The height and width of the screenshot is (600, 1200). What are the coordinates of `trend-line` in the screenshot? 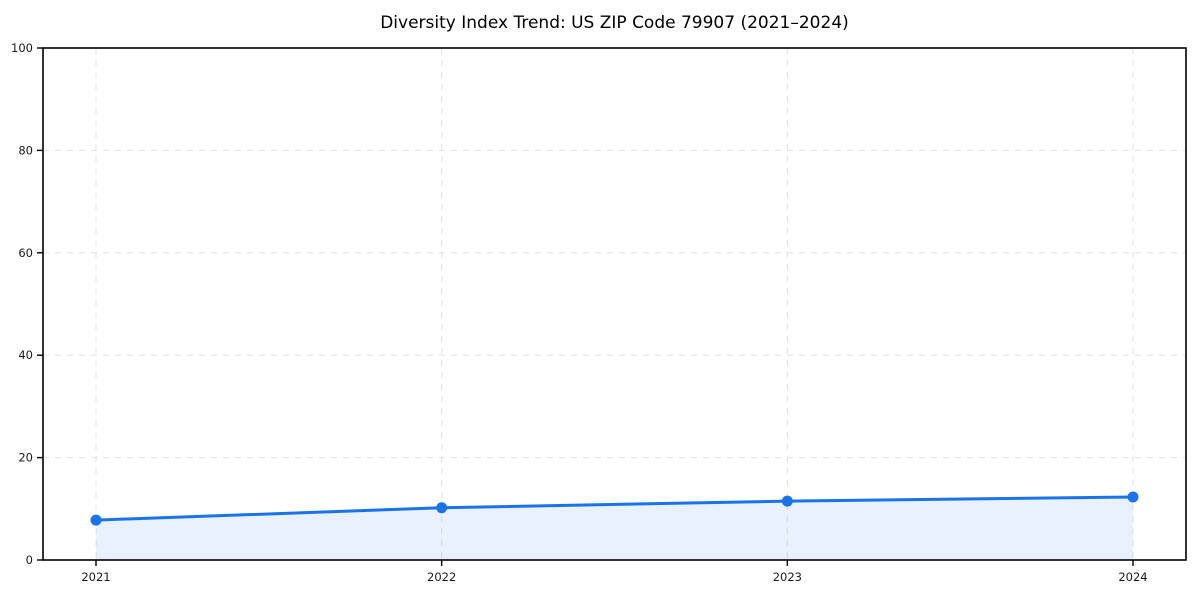 It's located at (614, 508).